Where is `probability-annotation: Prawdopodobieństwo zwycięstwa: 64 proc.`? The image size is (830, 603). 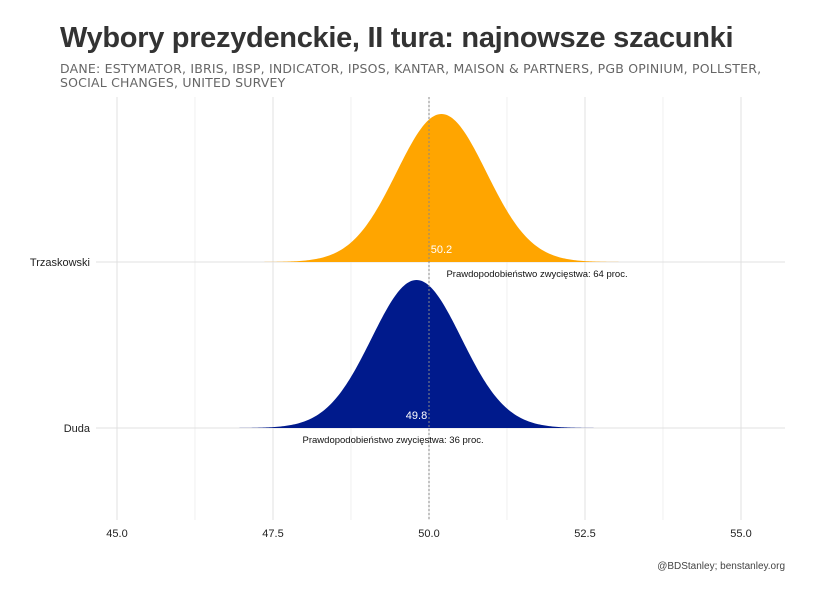
probability-annotation: Prawdopodobieństwo zwycięstwa: 64 proc. is located at coordinates (536, 274).